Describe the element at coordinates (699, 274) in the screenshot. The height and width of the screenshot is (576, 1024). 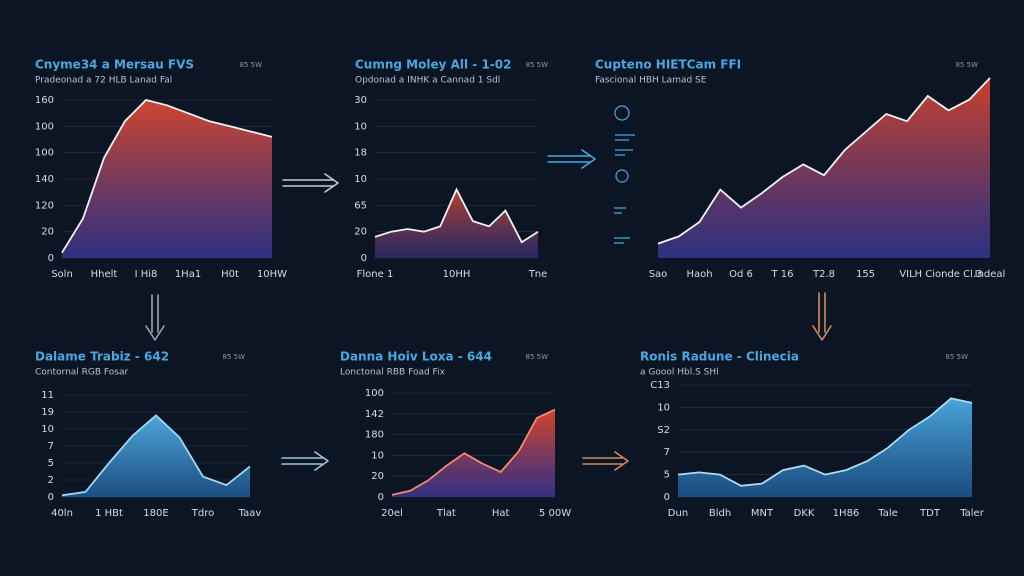
I see `x-tick-label: Haoh` at that location.